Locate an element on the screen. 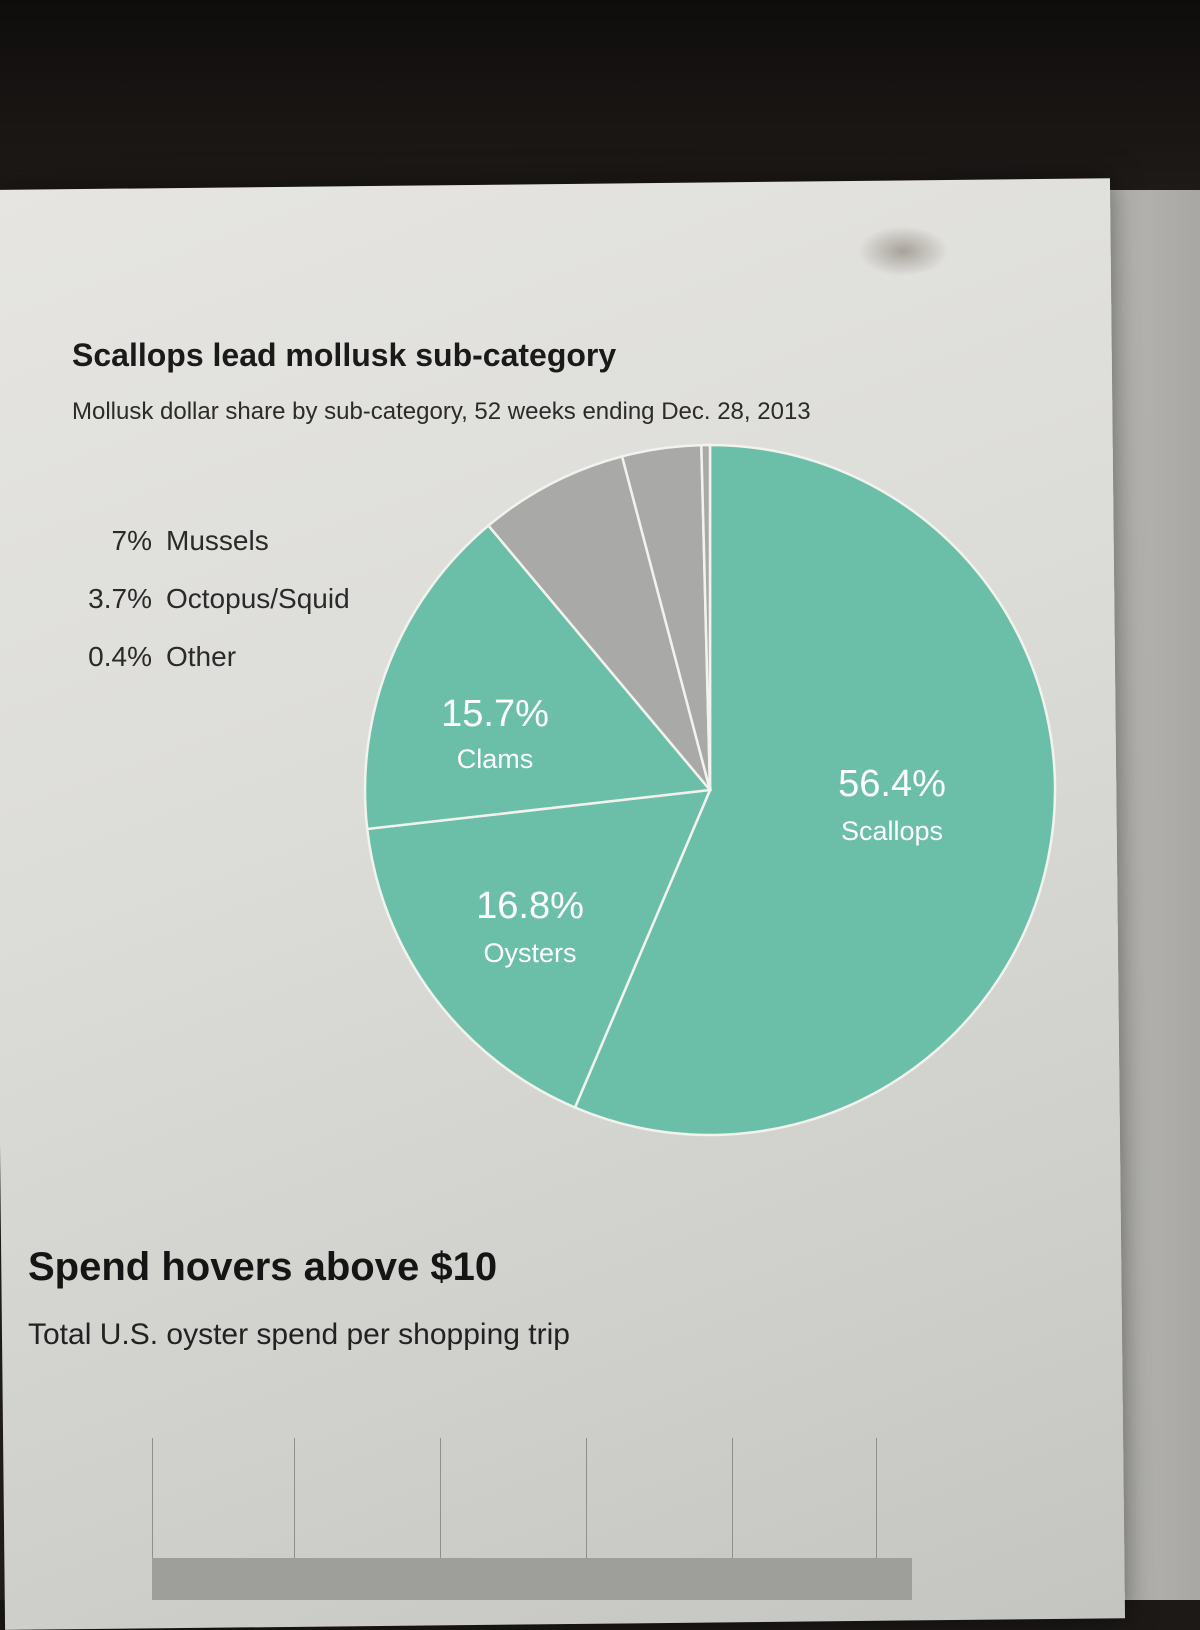  slice-label-scallops: Scallops is located at coordinates (892, 831).